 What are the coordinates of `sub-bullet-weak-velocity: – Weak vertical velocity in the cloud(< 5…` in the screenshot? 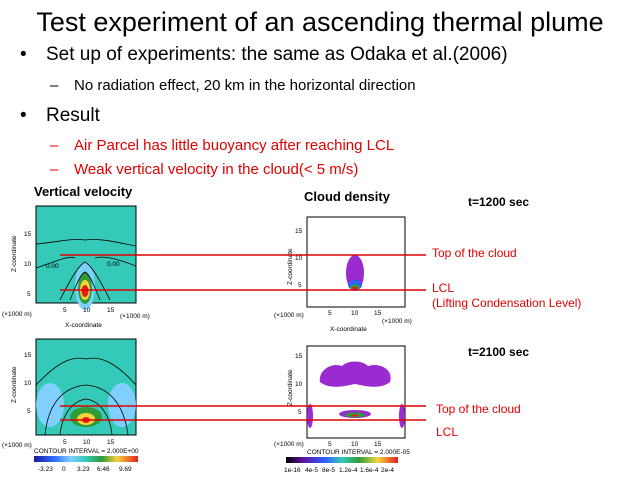 It's located at (204, 170).